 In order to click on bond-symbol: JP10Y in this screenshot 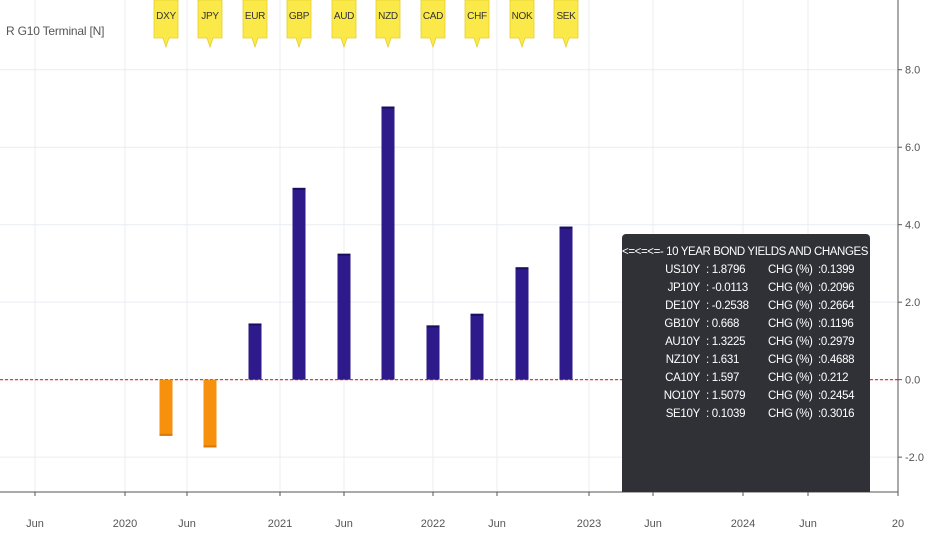, I will do `click(684, 288)`.